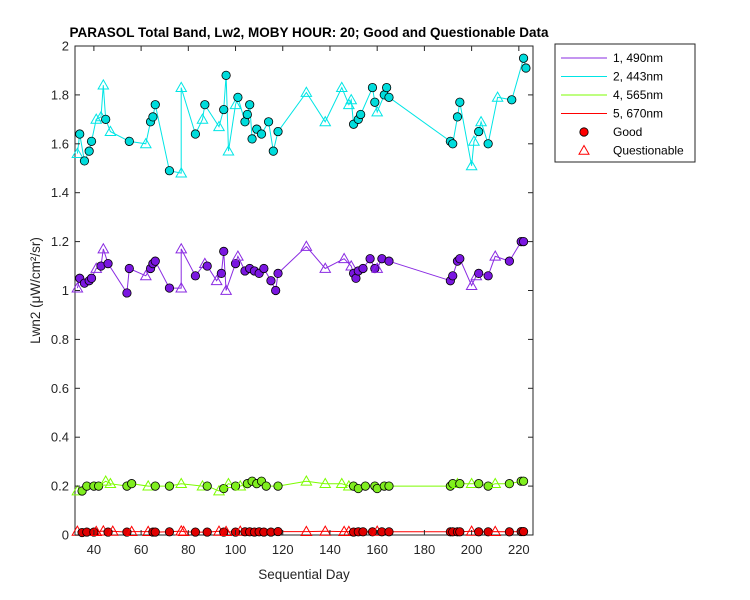  Describe the element at coordinates (377, 549) in the screenshot. I see `x-tick-label: 160` at that location.